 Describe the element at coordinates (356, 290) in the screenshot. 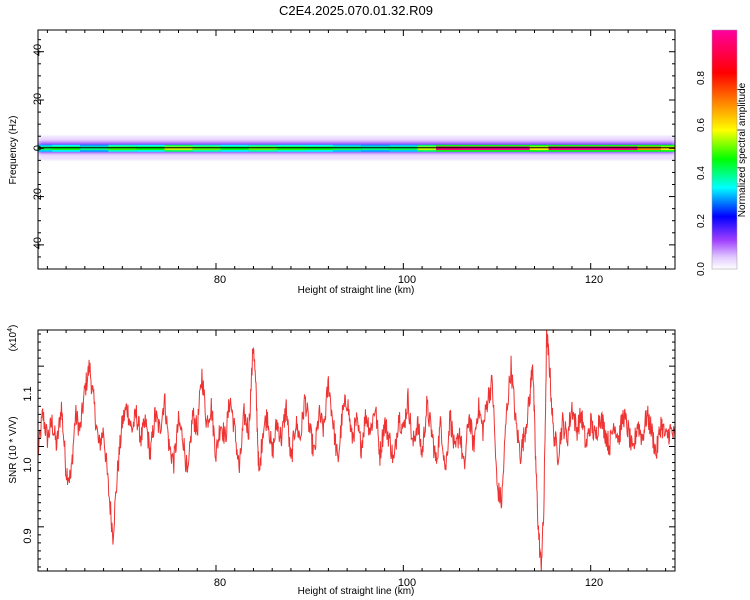

I see `heatmap-xlabel: Height of straight line (km)` at that location.